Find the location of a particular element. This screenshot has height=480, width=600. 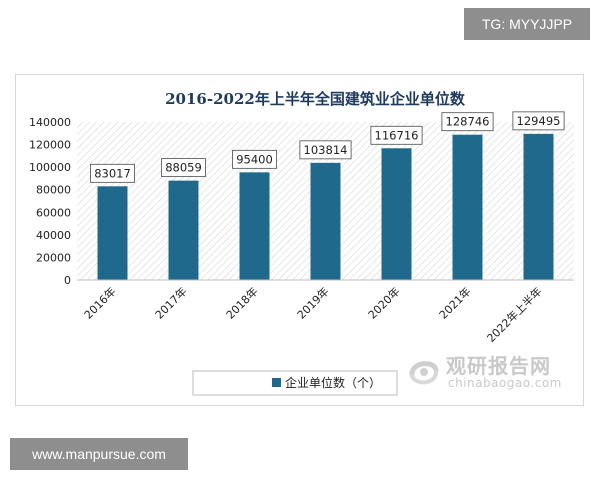

legend-swatch is located at coordinates (276, 382).